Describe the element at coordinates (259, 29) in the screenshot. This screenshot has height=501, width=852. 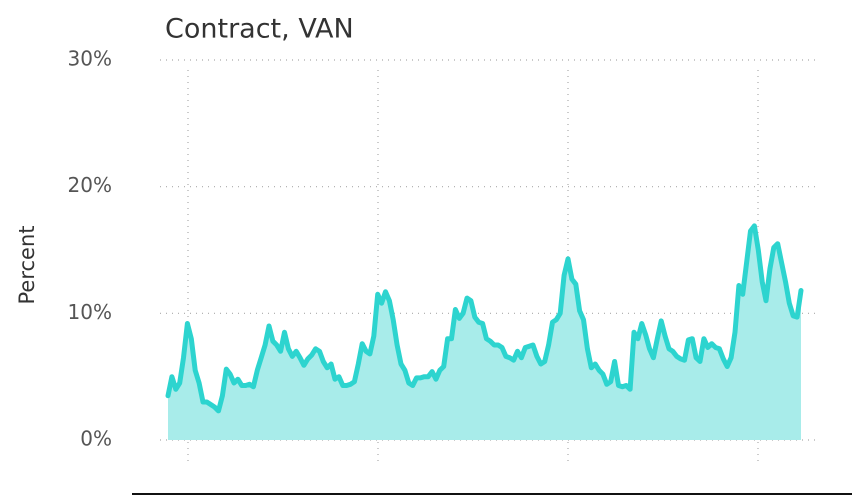
I see `chart-title: Contract, VAN` at that location.